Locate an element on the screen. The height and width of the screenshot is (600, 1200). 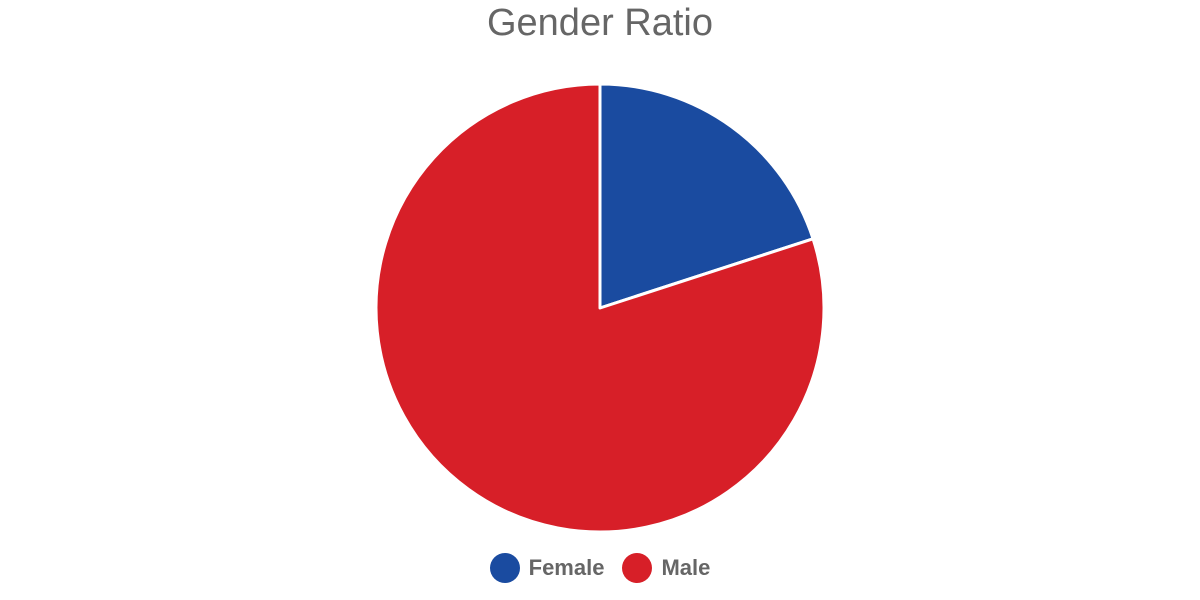
legend-item-female: Female is located at coordinates (547, 568).